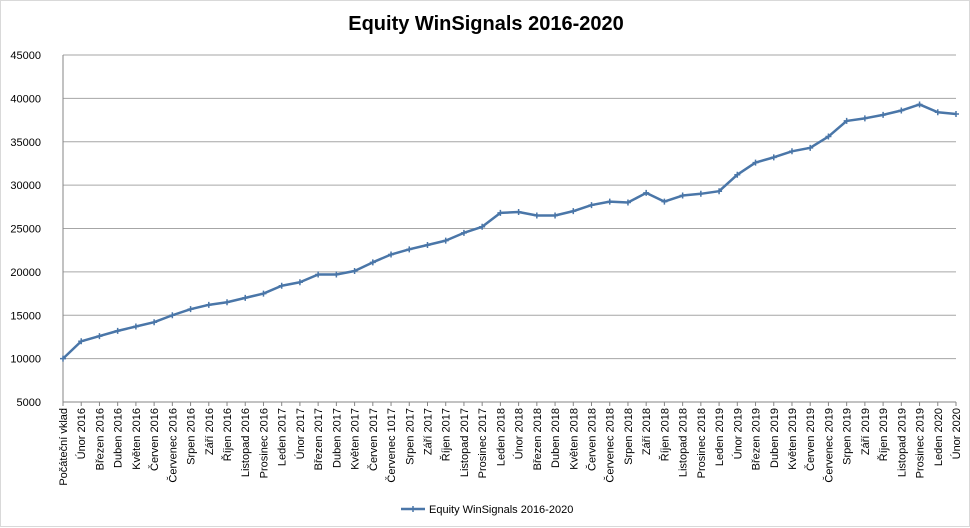  Describe the element at coordinates (81, 433) in the screenshot. I see `x-tick-label: Únor 2016` at that location.